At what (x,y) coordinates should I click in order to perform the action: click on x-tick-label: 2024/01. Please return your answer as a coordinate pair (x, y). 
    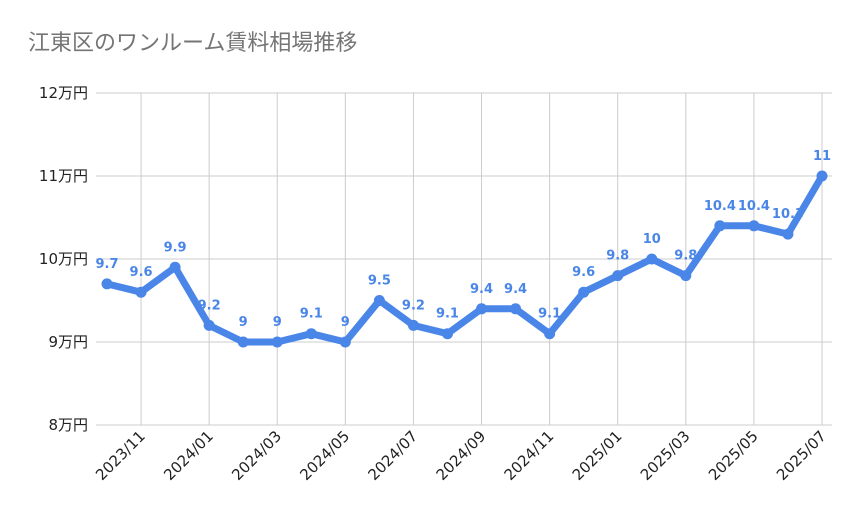
    Looking at the image, I should click on (188, 455).